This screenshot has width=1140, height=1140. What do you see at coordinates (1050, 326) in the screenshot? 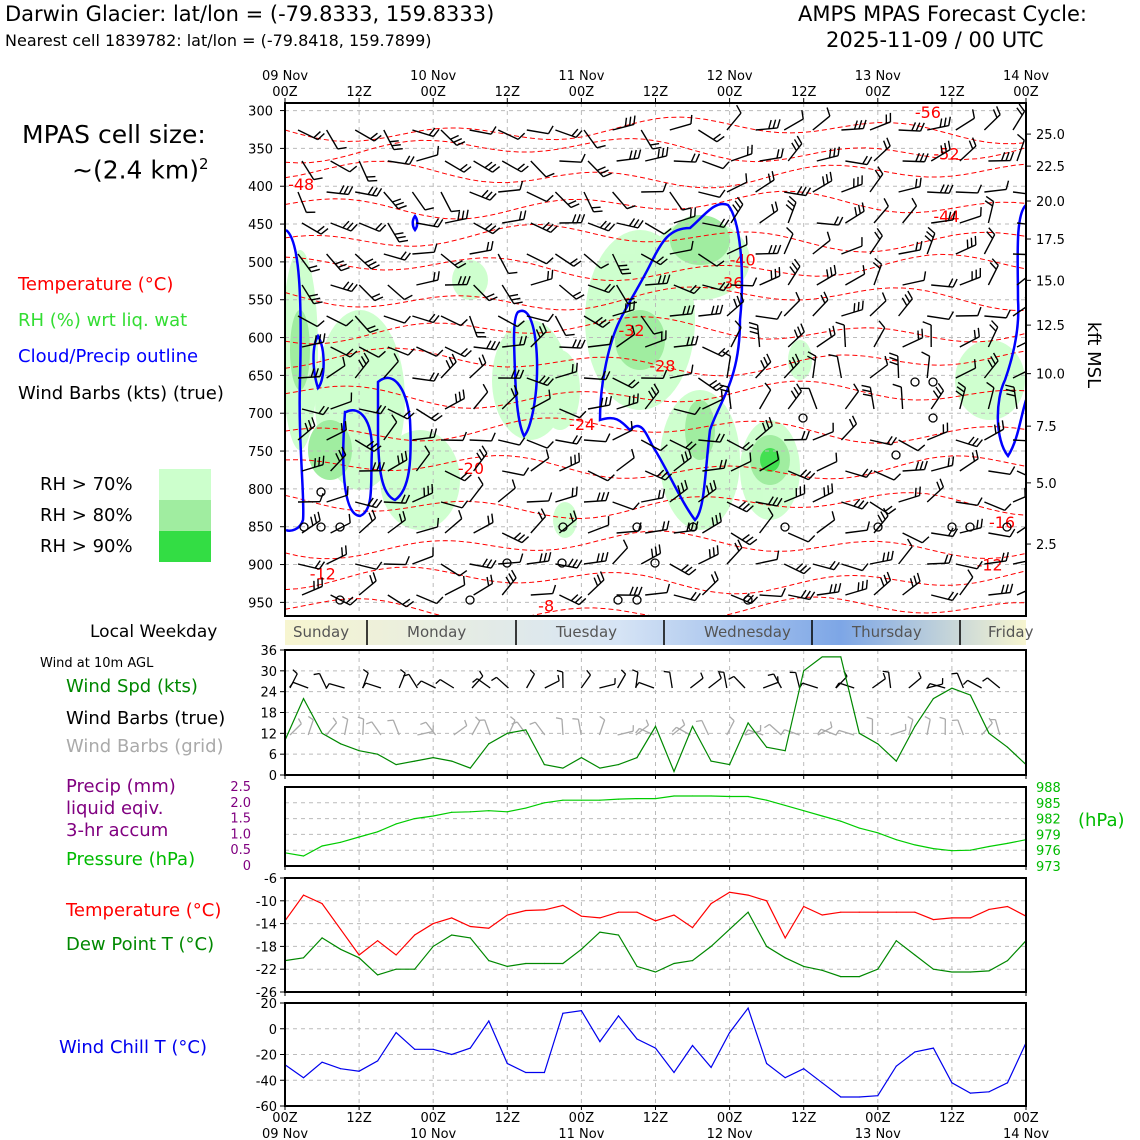
I see `height-tick-label: 12.5` at bounding box center [1050, 326].